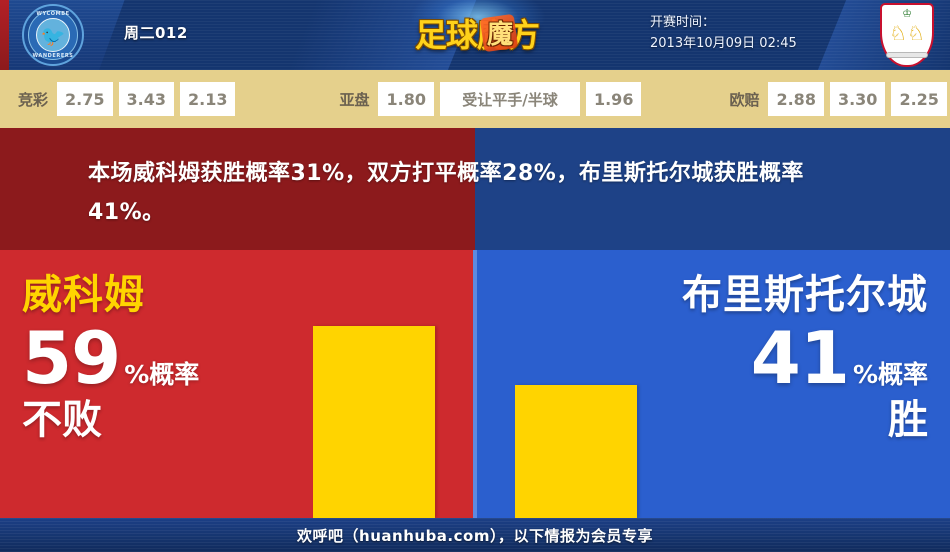  Describe the element at coordinates (857, 99) in the screenshot. I see `odds-cell-oupei-draw: 3.30` at that location.